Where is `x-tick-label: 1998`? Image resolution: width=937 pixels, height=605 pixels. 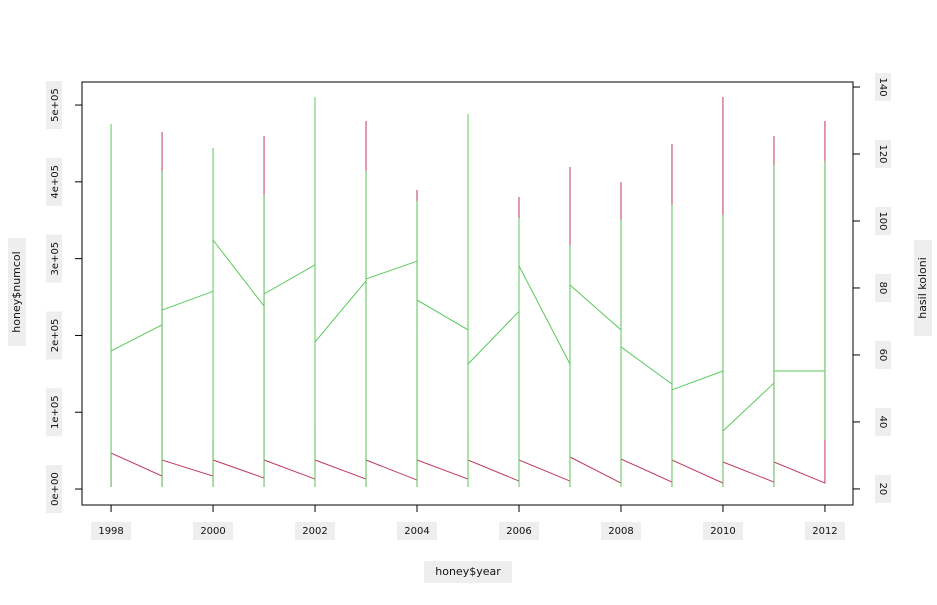
x-tick-label: 1998 is located at coordinates (110, 531).